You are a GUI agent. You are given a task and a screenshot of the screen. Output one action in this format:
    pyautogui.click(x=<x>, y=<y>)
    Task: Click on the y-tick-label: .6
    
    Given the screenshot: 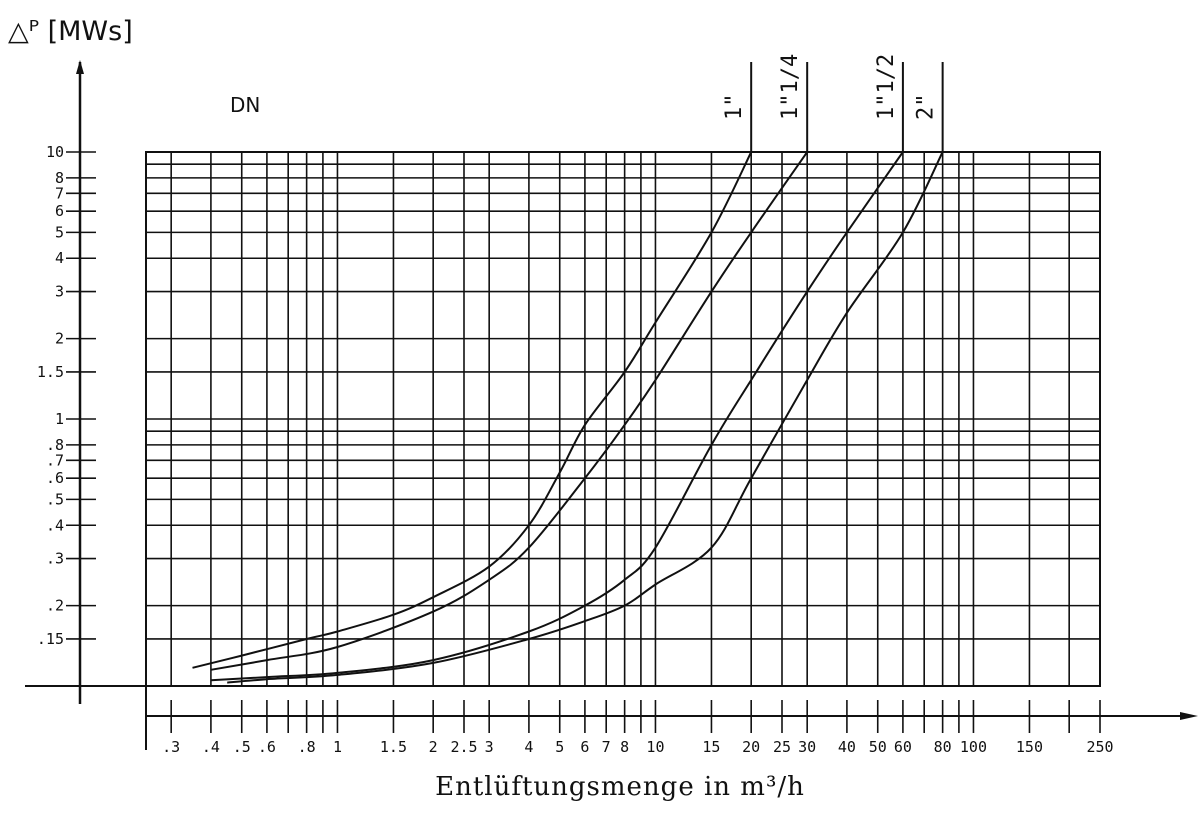 What is the action you would take?
    pyautogui.click(x=55, y=478)
    